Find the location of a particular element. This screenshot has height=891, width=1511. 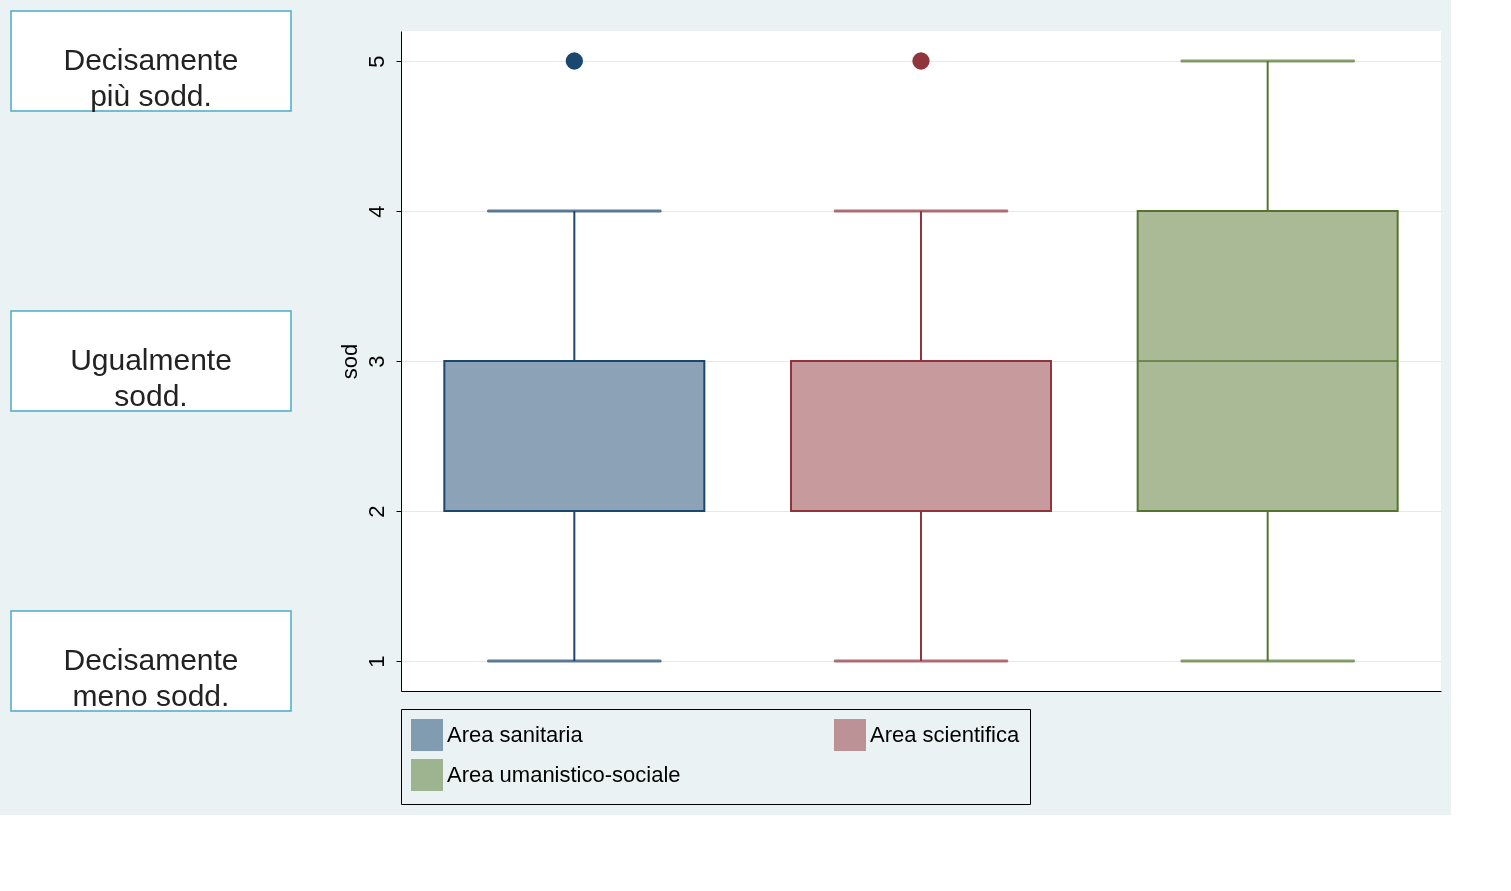

y-axis-title: sod is located at coordinates (349, 361).